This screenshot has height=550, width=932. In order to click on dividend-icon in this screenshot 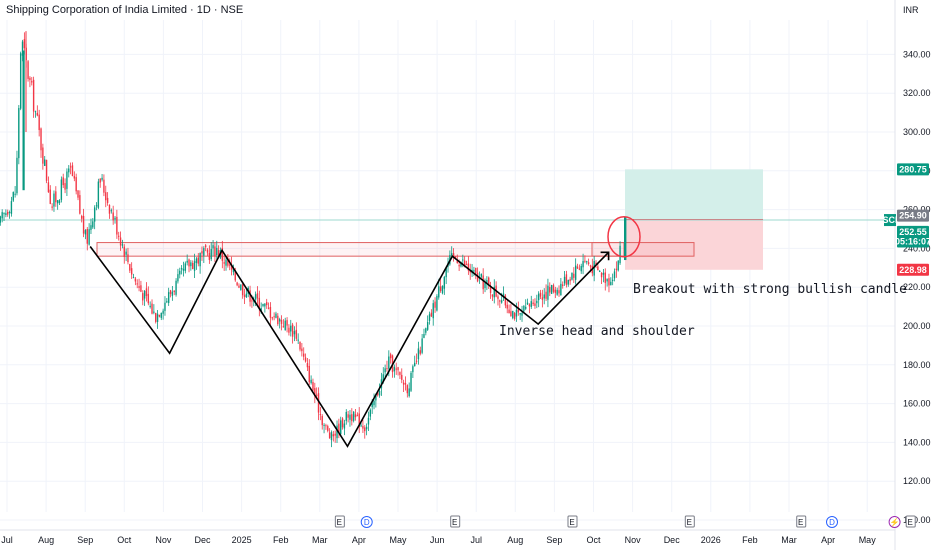, I will do `click(832, 522)`.